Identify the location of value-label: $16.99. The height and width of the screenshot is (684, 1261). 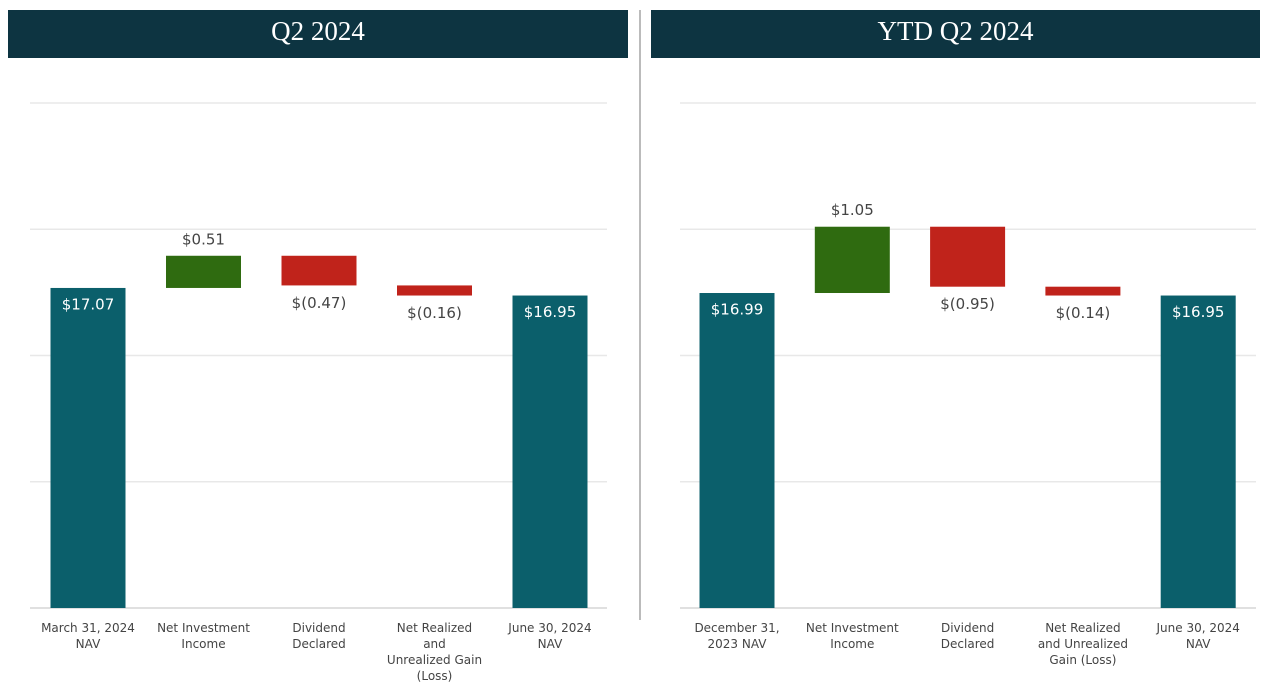
(737, 310).